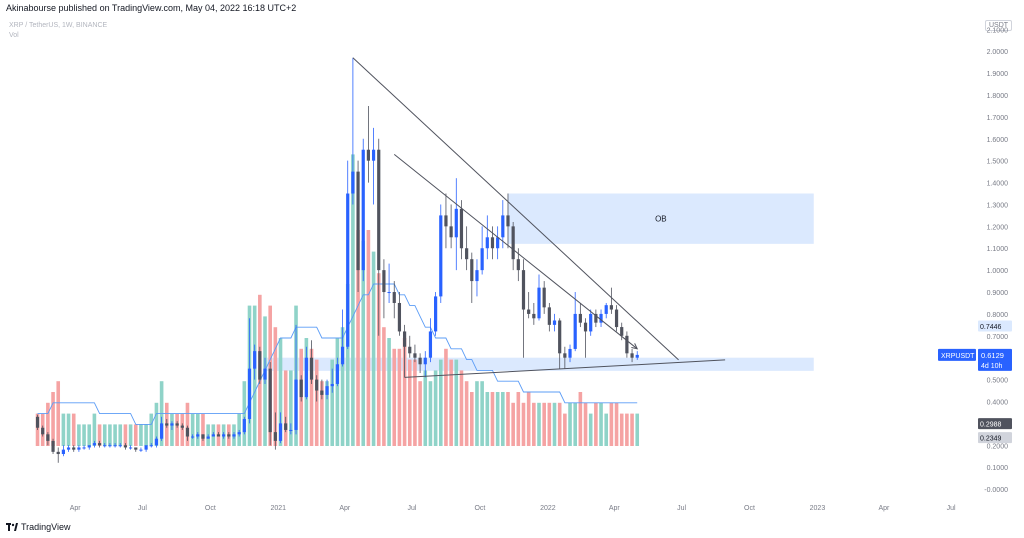  I want to click on volume-trend-arrow, so click(515, 252).